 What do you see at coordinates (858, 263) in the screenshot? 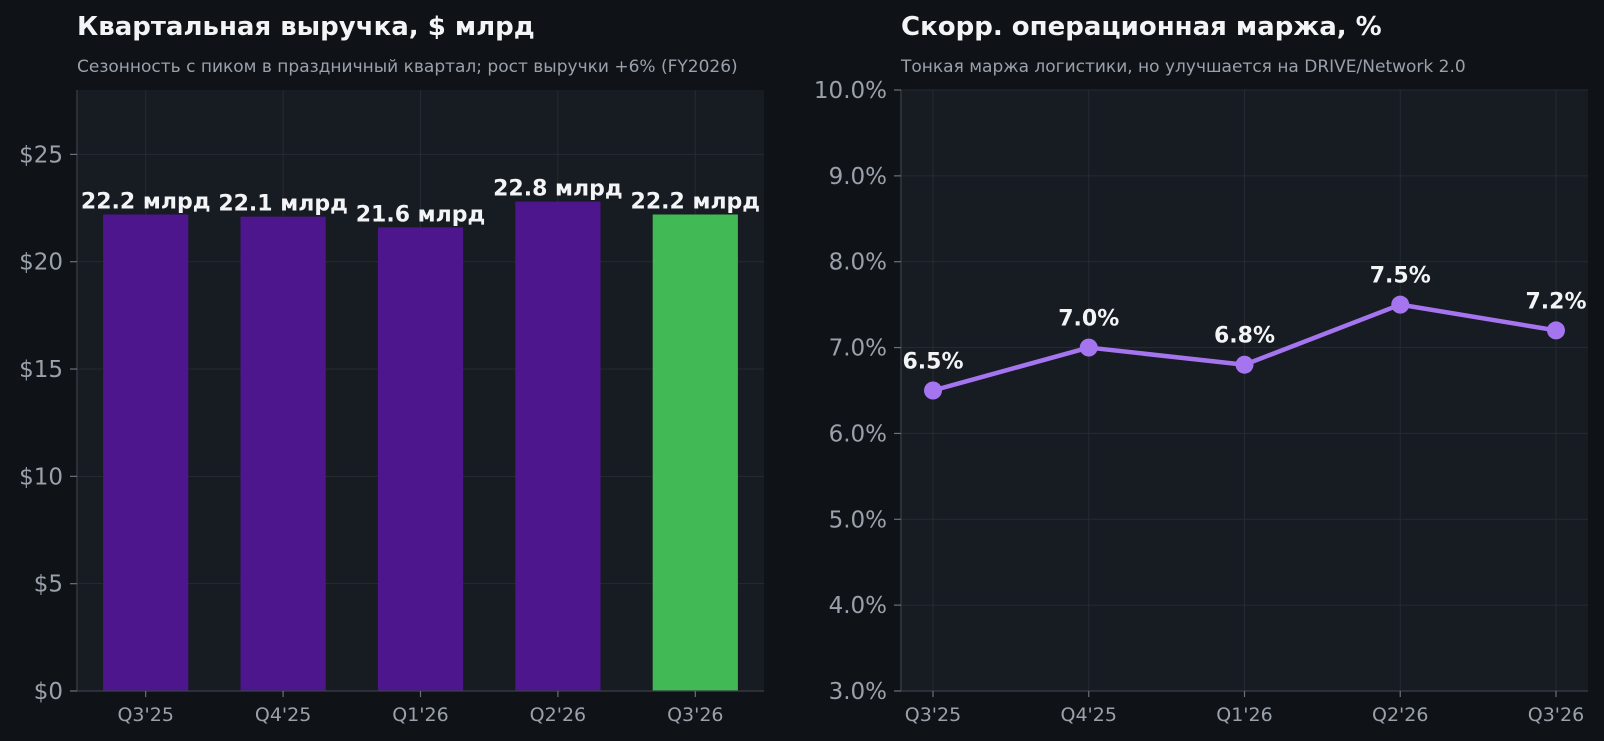
I see `margin-y-tick-label-5: 8.0%` at bounding box center [858, 263].